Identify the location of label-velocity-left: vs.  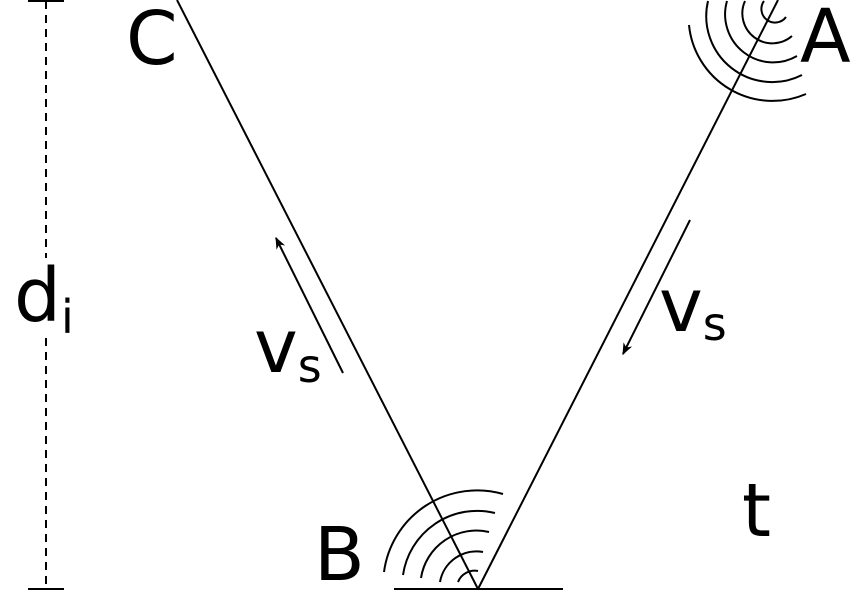
(288, 348).